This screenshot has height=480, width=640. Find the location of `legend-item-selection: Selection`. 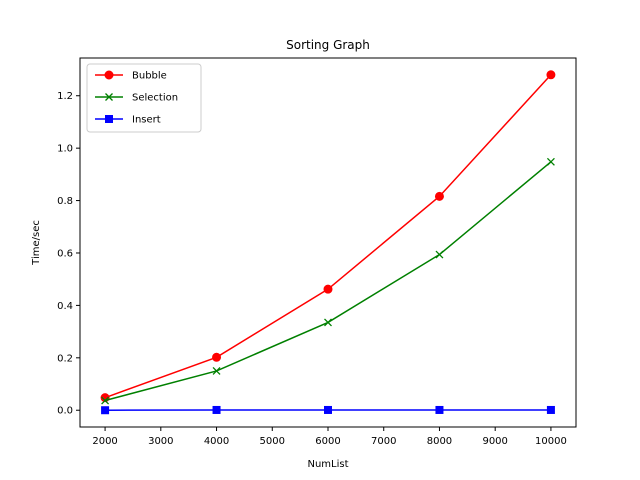

legend-item-selection: Selection is located at coordinates (136, 98).